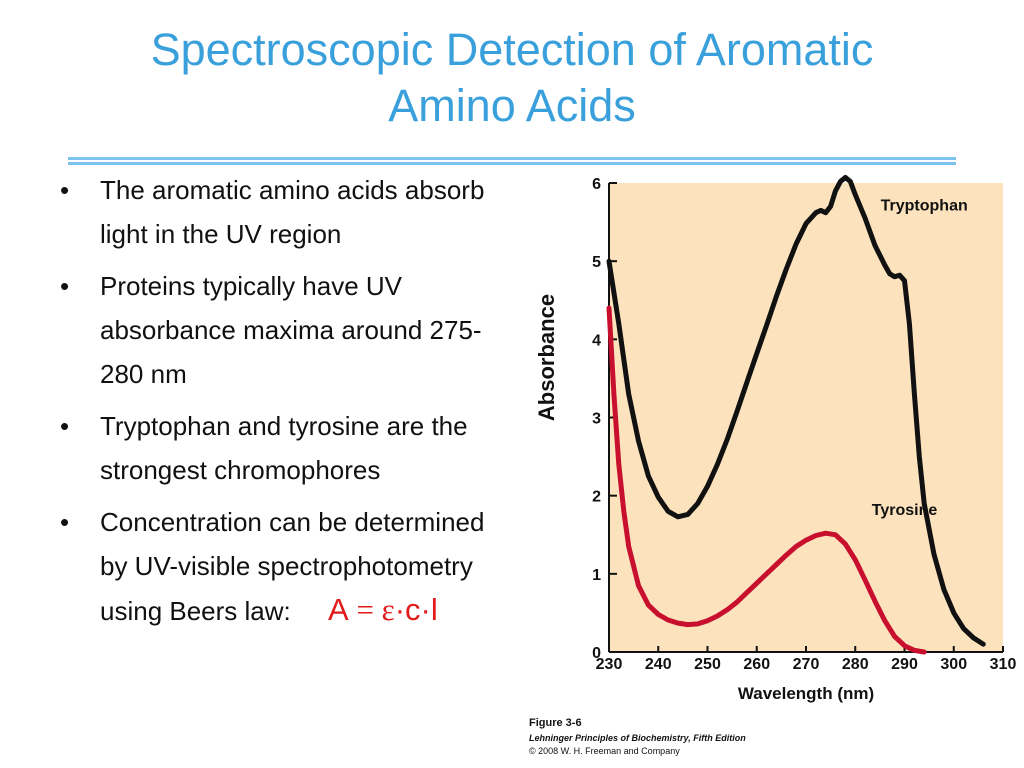 Image resolution: width=1024 pixels, height=768 pixels. What do you see at coordinates (365, 609) in the screenshot?
I see `formula-equals: =` at bounding box center [365, 609].